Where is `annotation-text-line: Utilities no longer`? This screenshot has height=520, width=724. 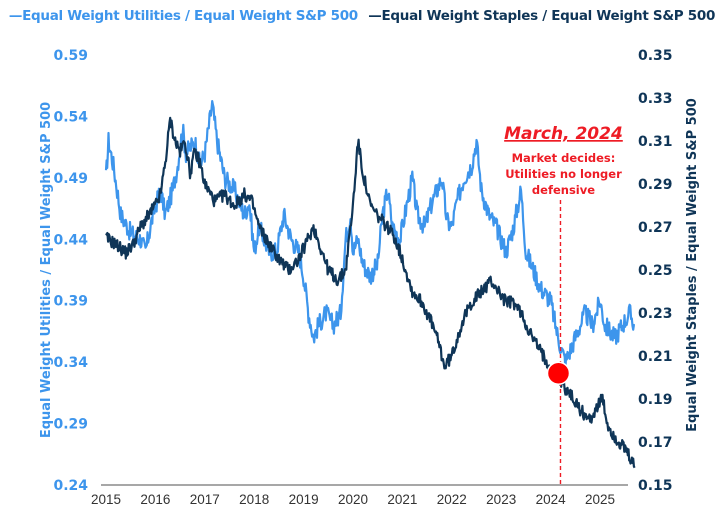
annotation-text-line: Utilities no longer is located at coordinates (563, 174).